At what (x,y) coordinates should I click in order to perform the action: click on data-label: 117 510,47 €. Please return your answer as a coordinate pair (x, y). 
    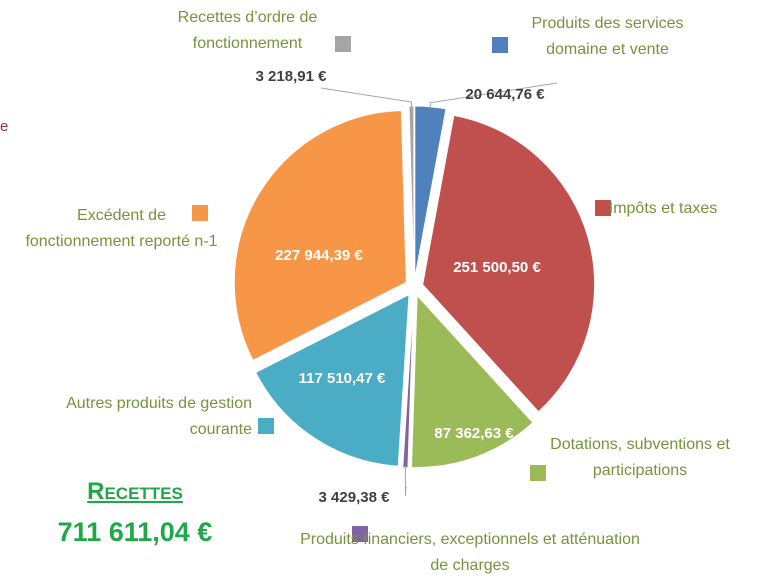
    Looking at the image, I should click on (342, 378).